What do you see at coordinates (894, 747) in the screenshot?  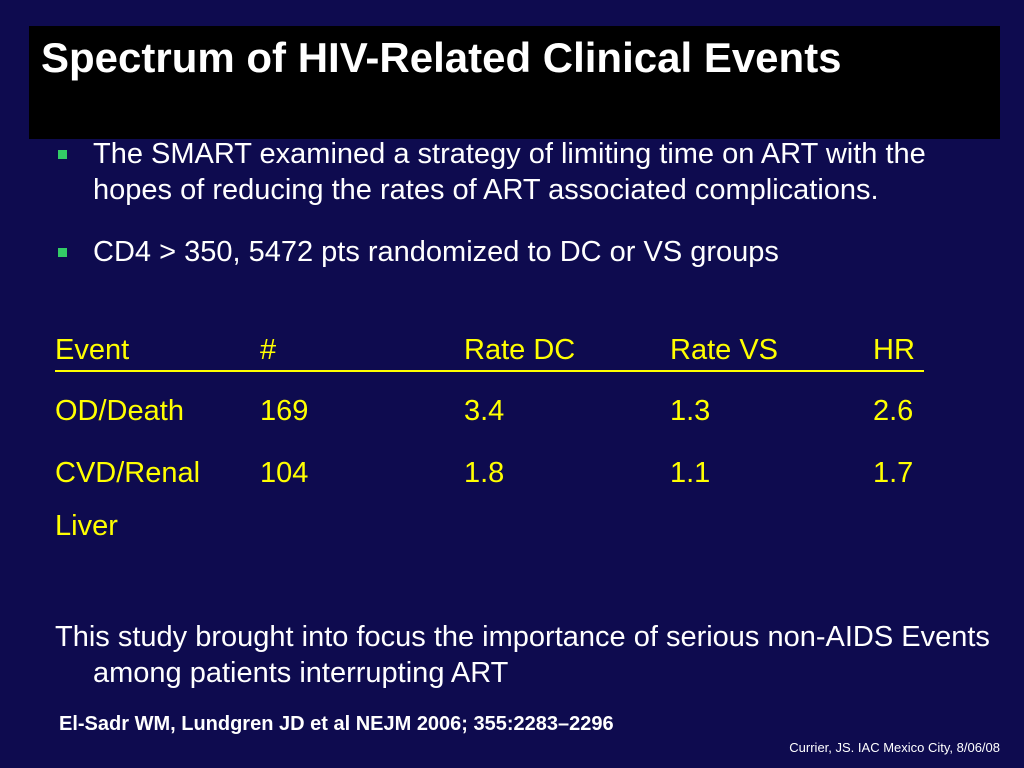 I see `slide-credit: Currier, JS. IAC Mexico City, 8/06/08` at bounding box center [894, 747].